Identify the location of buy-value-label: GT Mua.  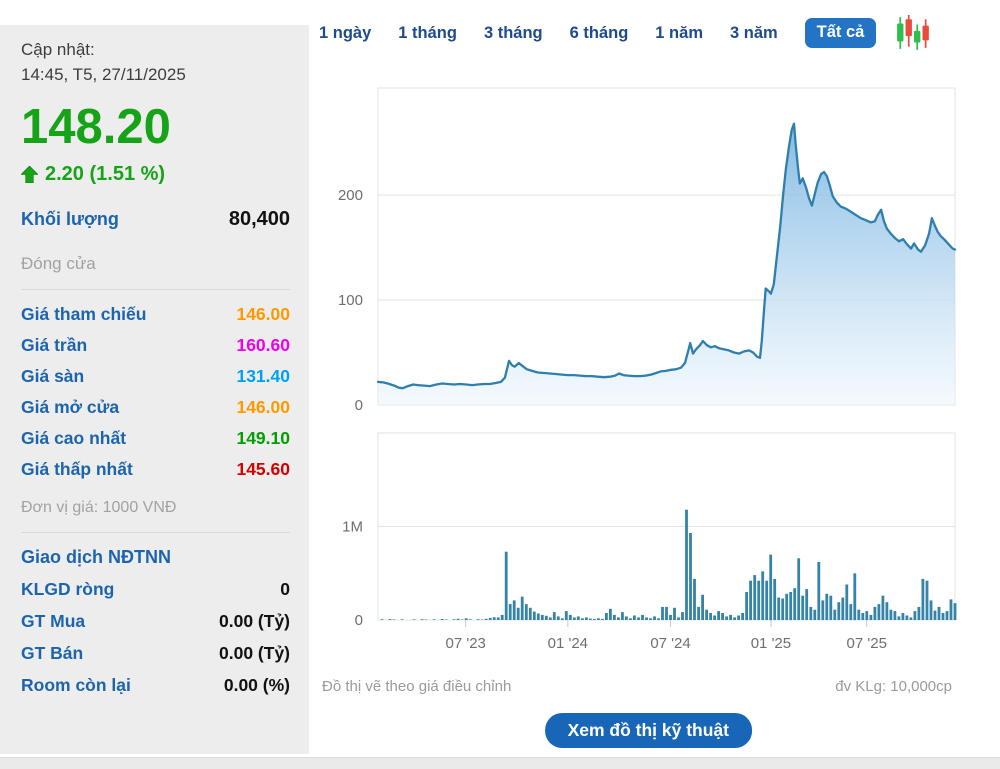
(53, 621).